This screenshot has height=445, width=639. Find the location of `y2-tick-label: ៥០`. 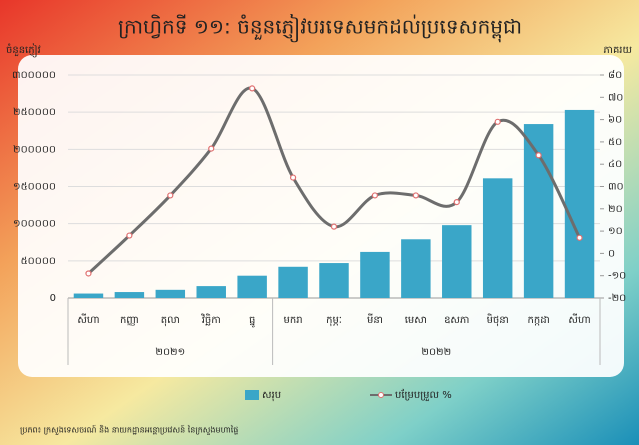

y2-tick-label: ៥០ is located at coordinates (615, 142).